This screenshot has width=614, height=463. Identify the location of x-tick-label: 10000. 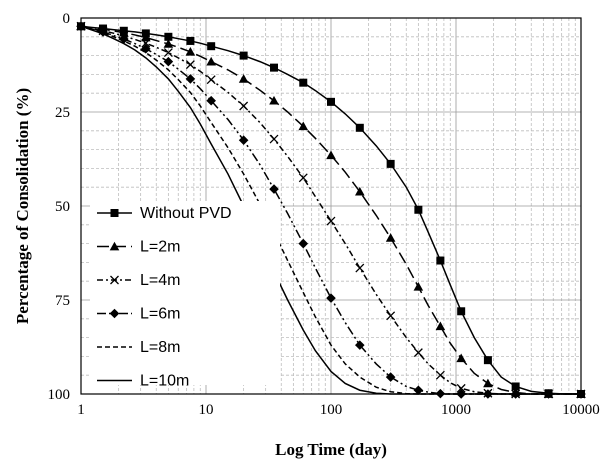
(581, 410).